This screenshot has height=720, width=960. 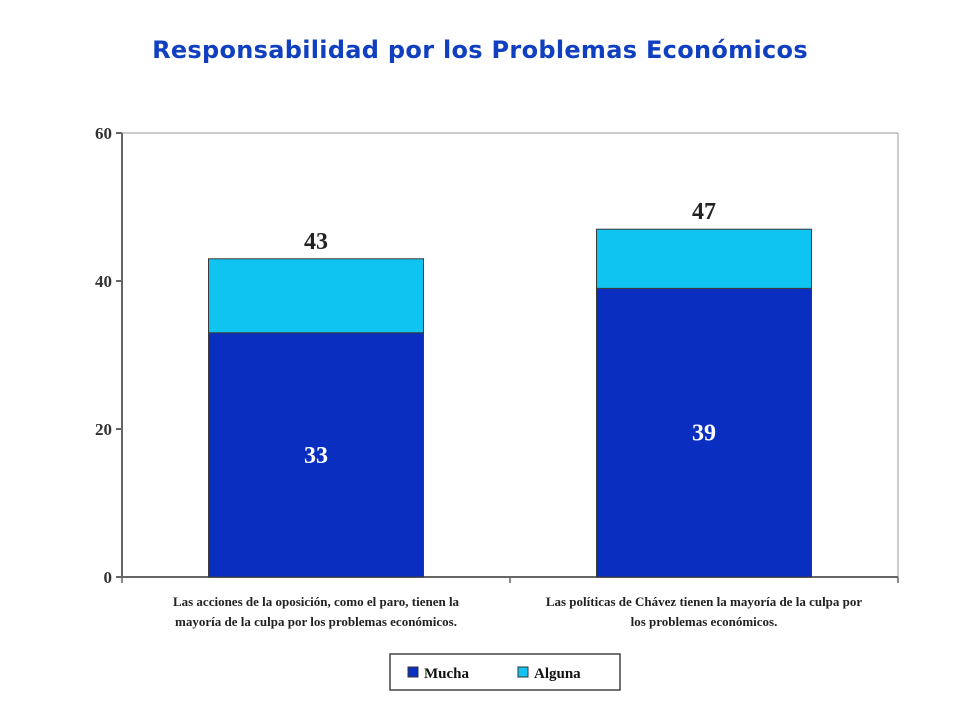 I want to click on y-tick-label: 60, so click(x=103, y=133).